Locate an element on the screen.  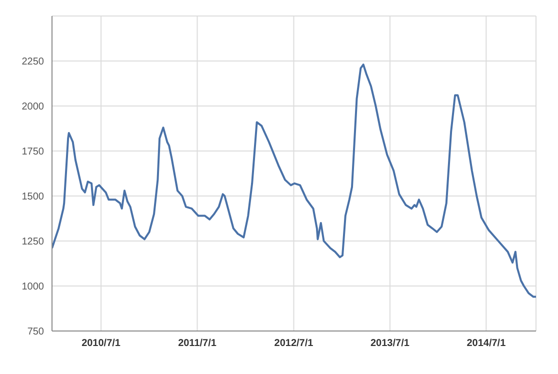
x-tick-label: 2012/7/1 is located at coordinates (294, 344).